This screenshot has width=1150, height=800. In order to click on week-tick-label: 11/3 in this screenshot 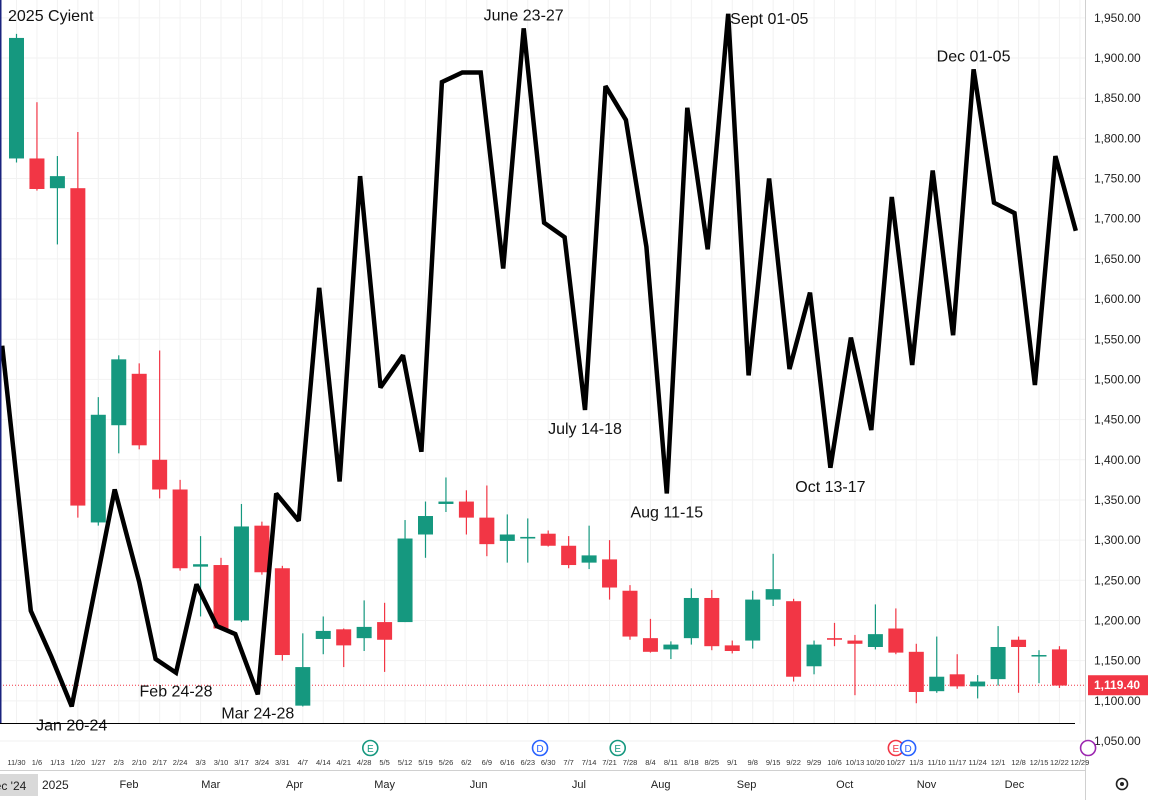, I will do `click(916, 762)`.